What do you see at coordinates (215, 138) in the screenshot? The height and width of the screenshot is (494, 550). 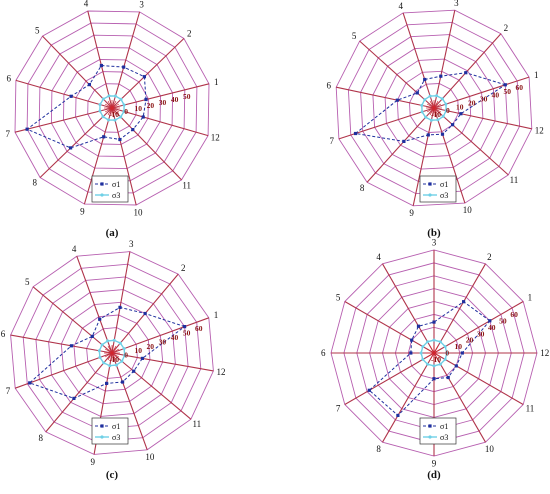 I see `direction-label: 12` at bounding box center [215, 138].